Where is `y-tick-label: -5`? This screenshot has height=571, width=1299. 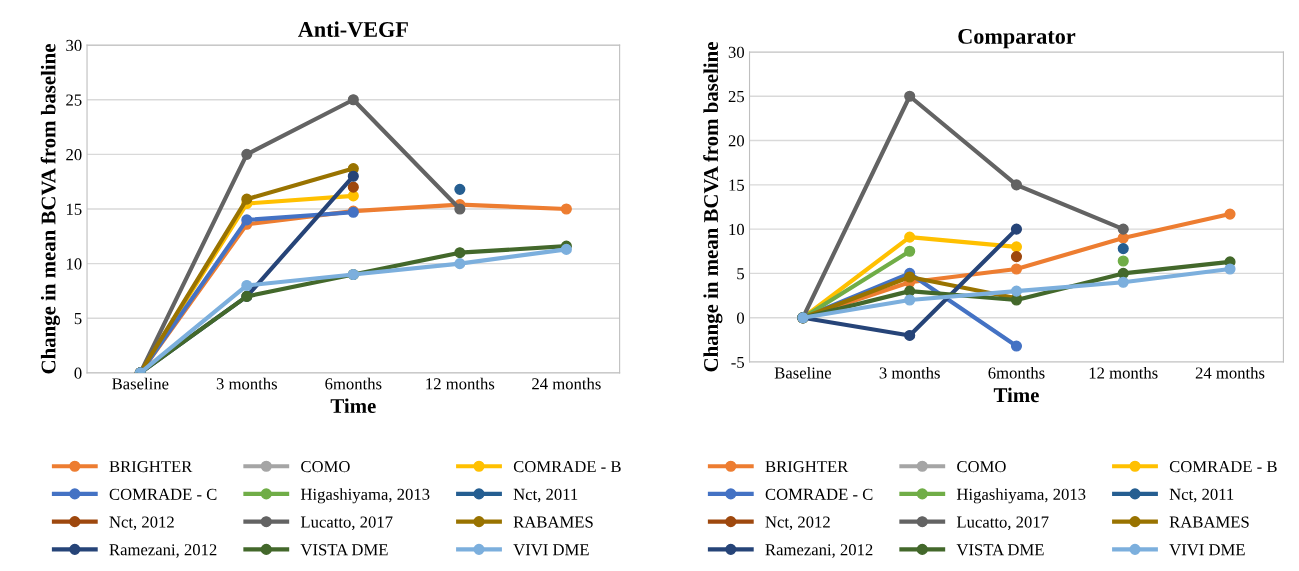
y-tick-label: -5 is located at coordinates (738, 362).